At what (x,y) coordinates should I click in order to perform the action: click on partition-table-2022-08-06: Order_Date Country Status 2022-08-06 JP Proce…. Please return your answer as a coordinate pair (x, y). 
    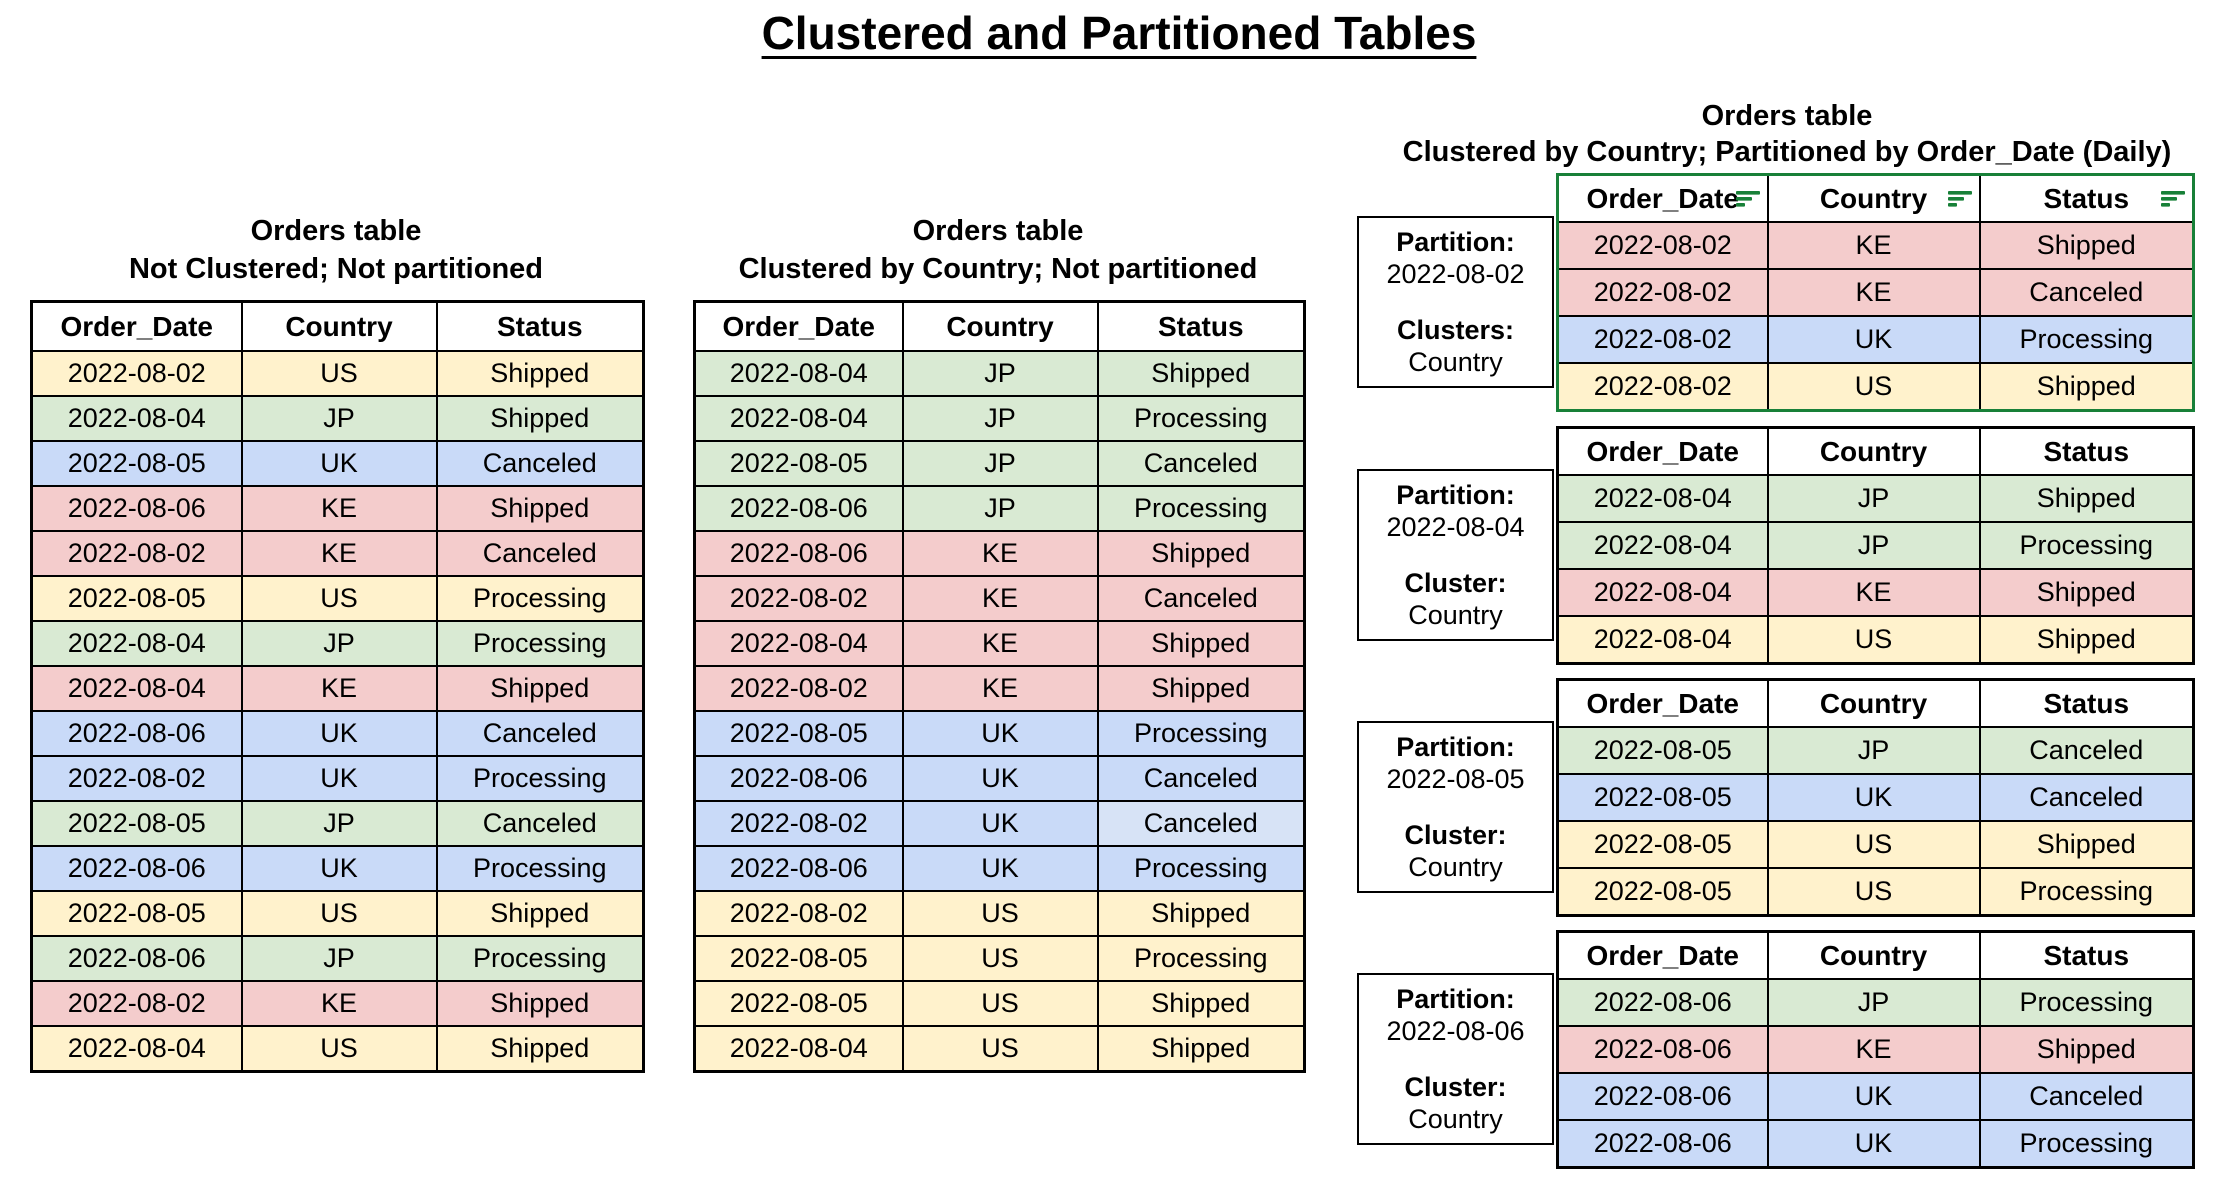
    Looking at the image, I should click on (1875, 1049).